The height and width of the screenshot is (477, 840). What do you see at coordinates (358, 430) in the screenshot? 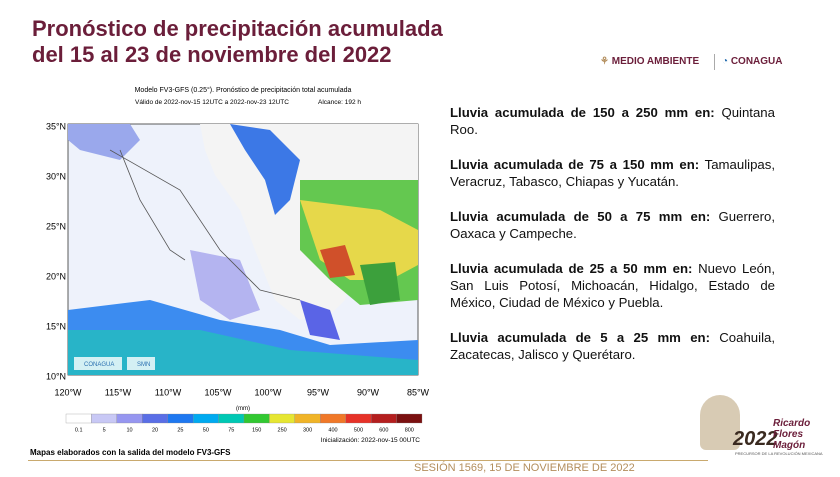
I see `colorbar-label: 500` at bounding box center [358, 430].